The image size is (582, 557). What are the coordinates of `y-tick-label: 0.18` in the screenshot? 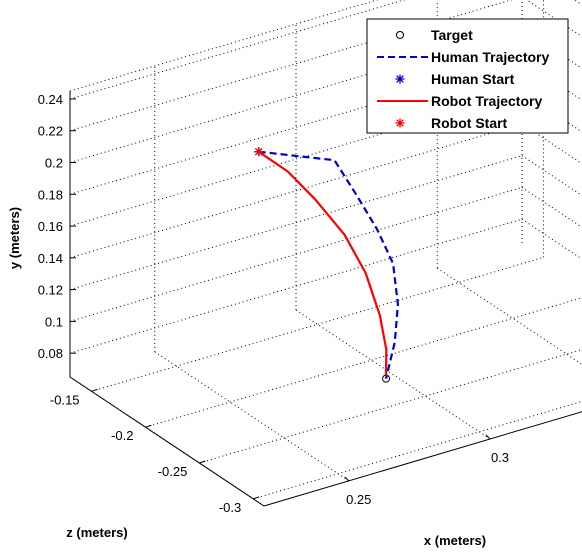 It's located at (50, 194).